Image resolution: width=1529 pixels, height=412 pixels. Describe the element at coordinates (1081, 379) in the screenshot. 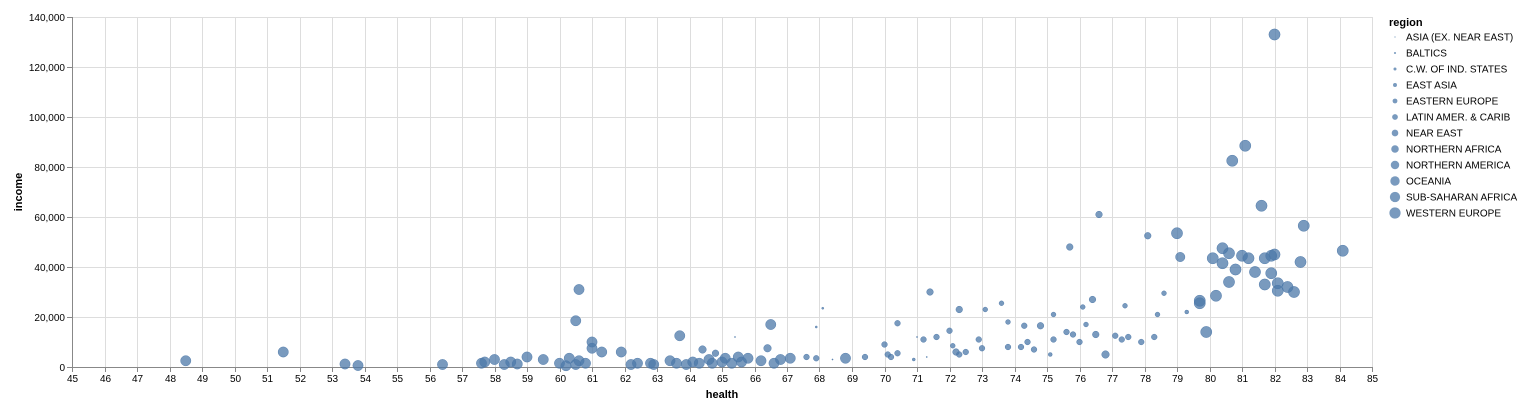

I see `x-tick-label: 76` at that location.